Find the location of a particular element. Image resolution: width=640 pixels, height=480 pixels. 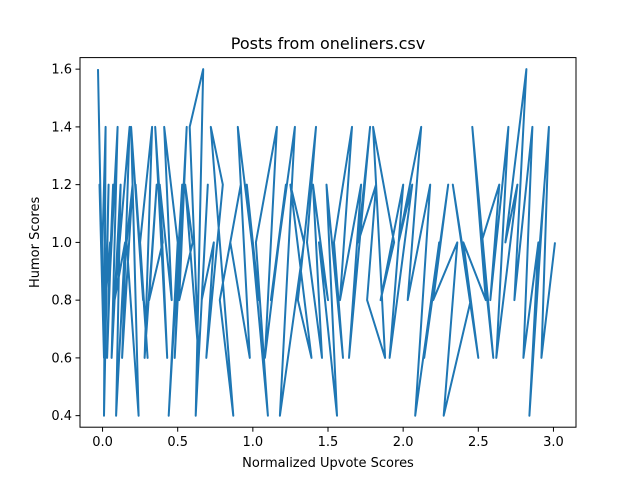

x-tick-label: 0.0 is located at coordinates (102, 442).